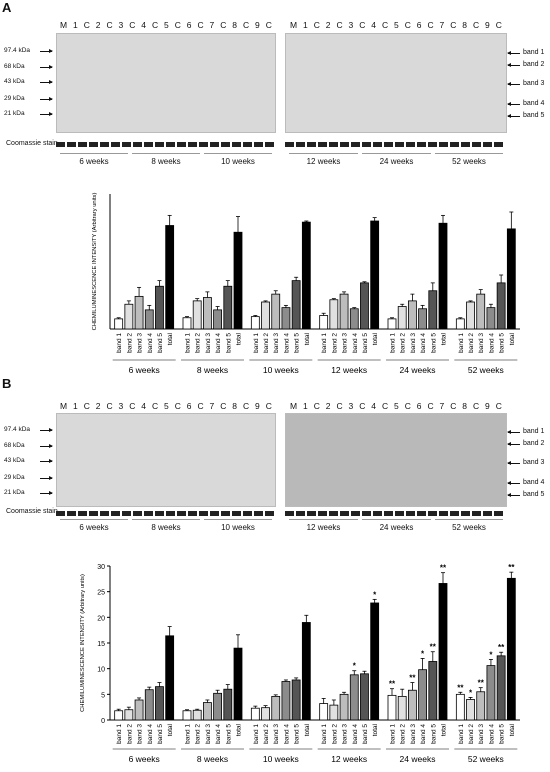 The width and height of the screenshot is (550, 772). I want to click on lane-label: 1, so click(75, 25).